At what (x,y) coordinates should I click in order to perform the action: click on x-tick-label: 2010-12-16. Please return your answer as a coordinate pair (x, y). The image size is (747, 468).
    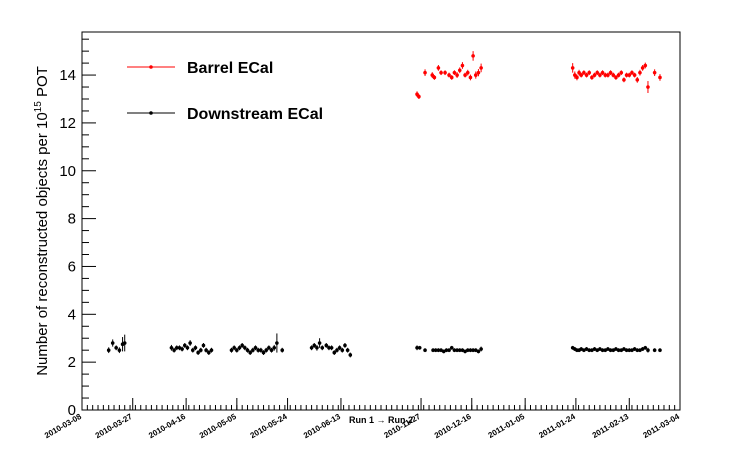
    Looking at the image, I should click on (453, 426).